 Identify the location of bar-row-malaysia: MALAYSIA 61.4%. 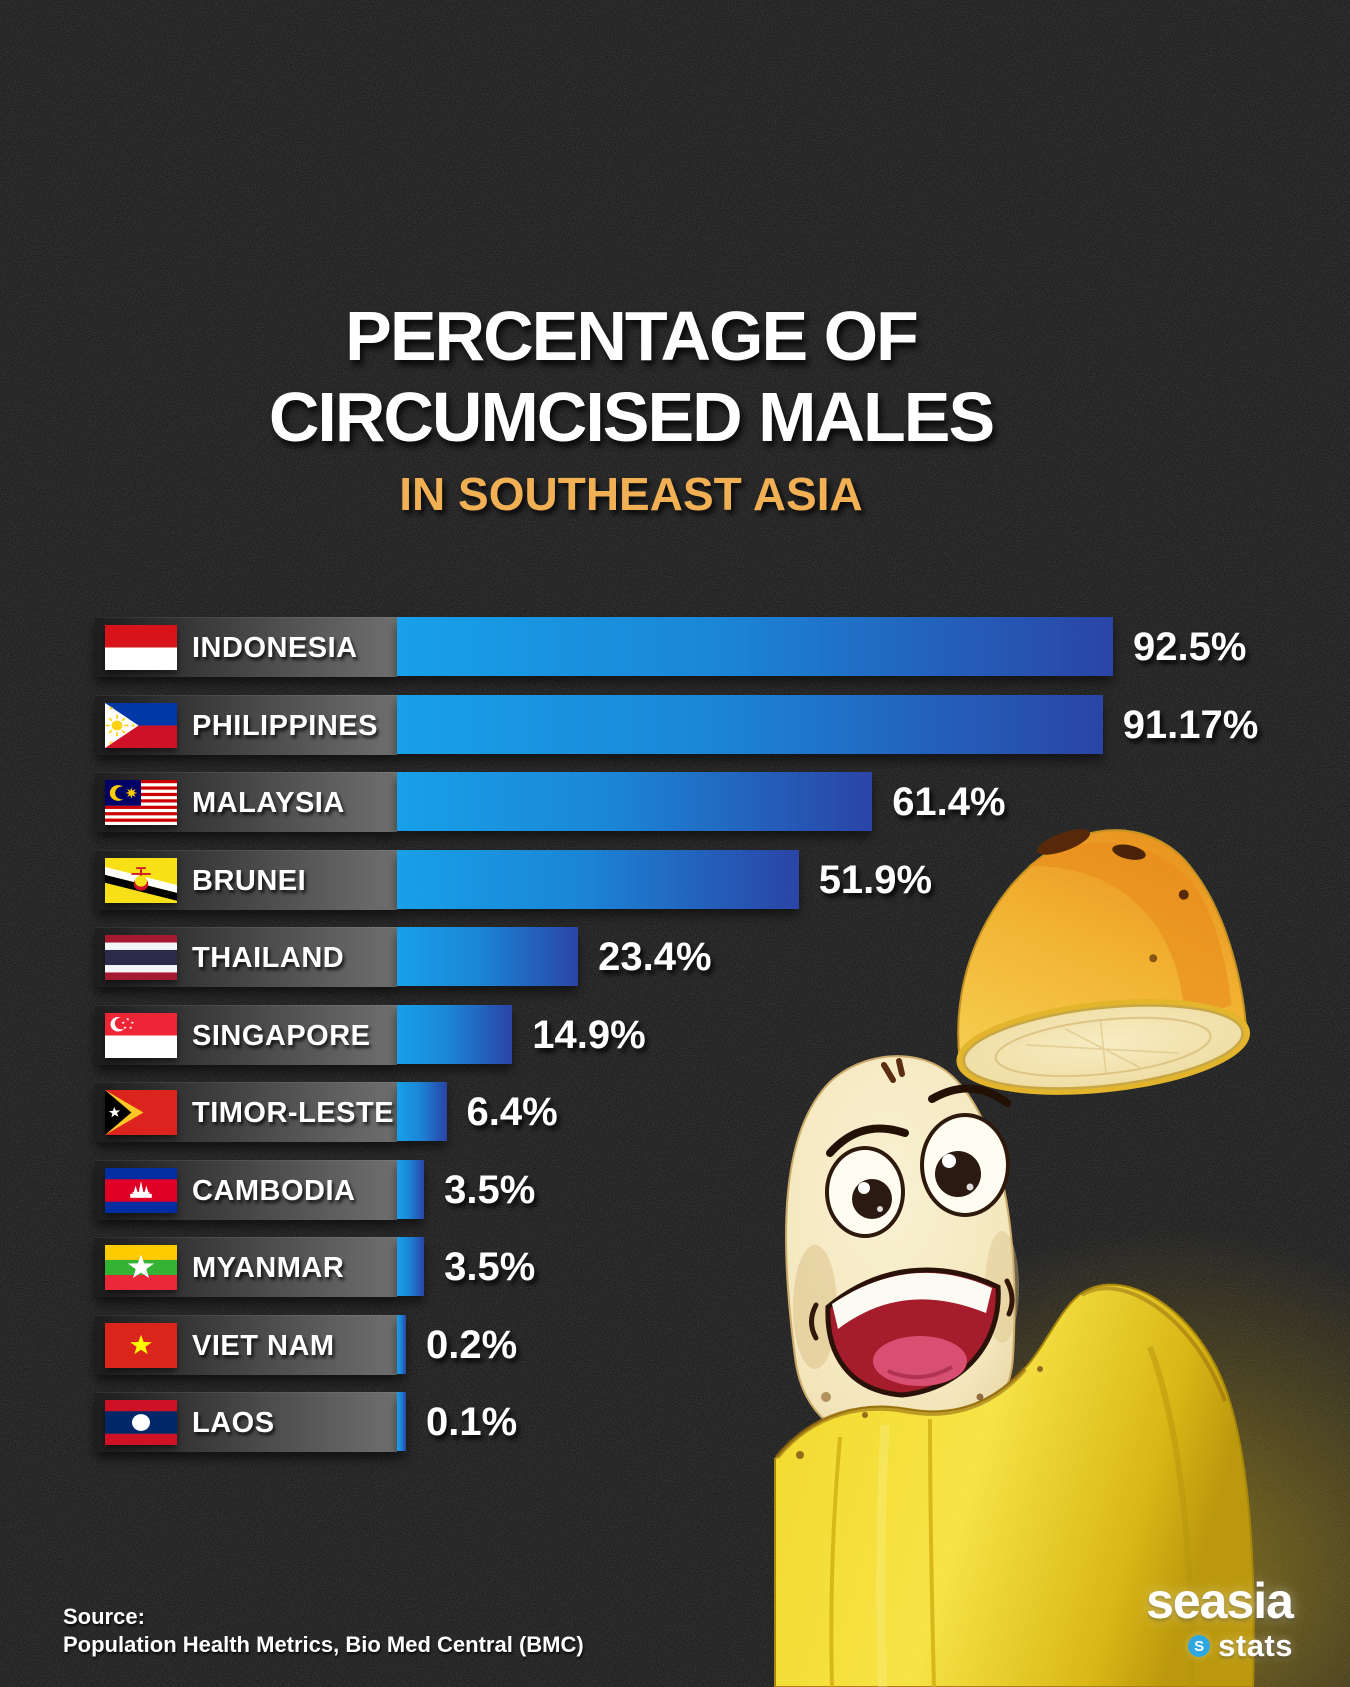
(722, 802).